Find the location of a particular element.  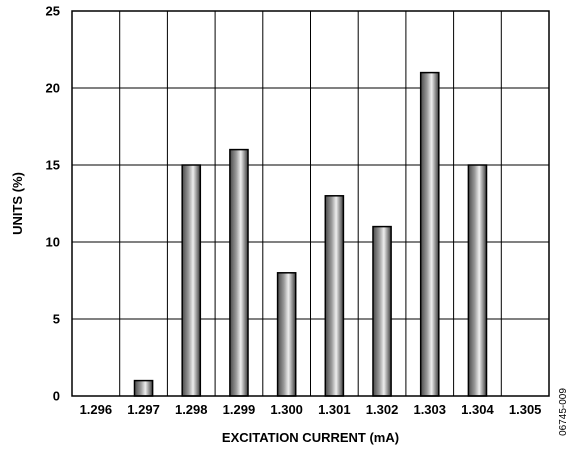

x-tick-label: 1.301 is located at coordinates (334, 409).